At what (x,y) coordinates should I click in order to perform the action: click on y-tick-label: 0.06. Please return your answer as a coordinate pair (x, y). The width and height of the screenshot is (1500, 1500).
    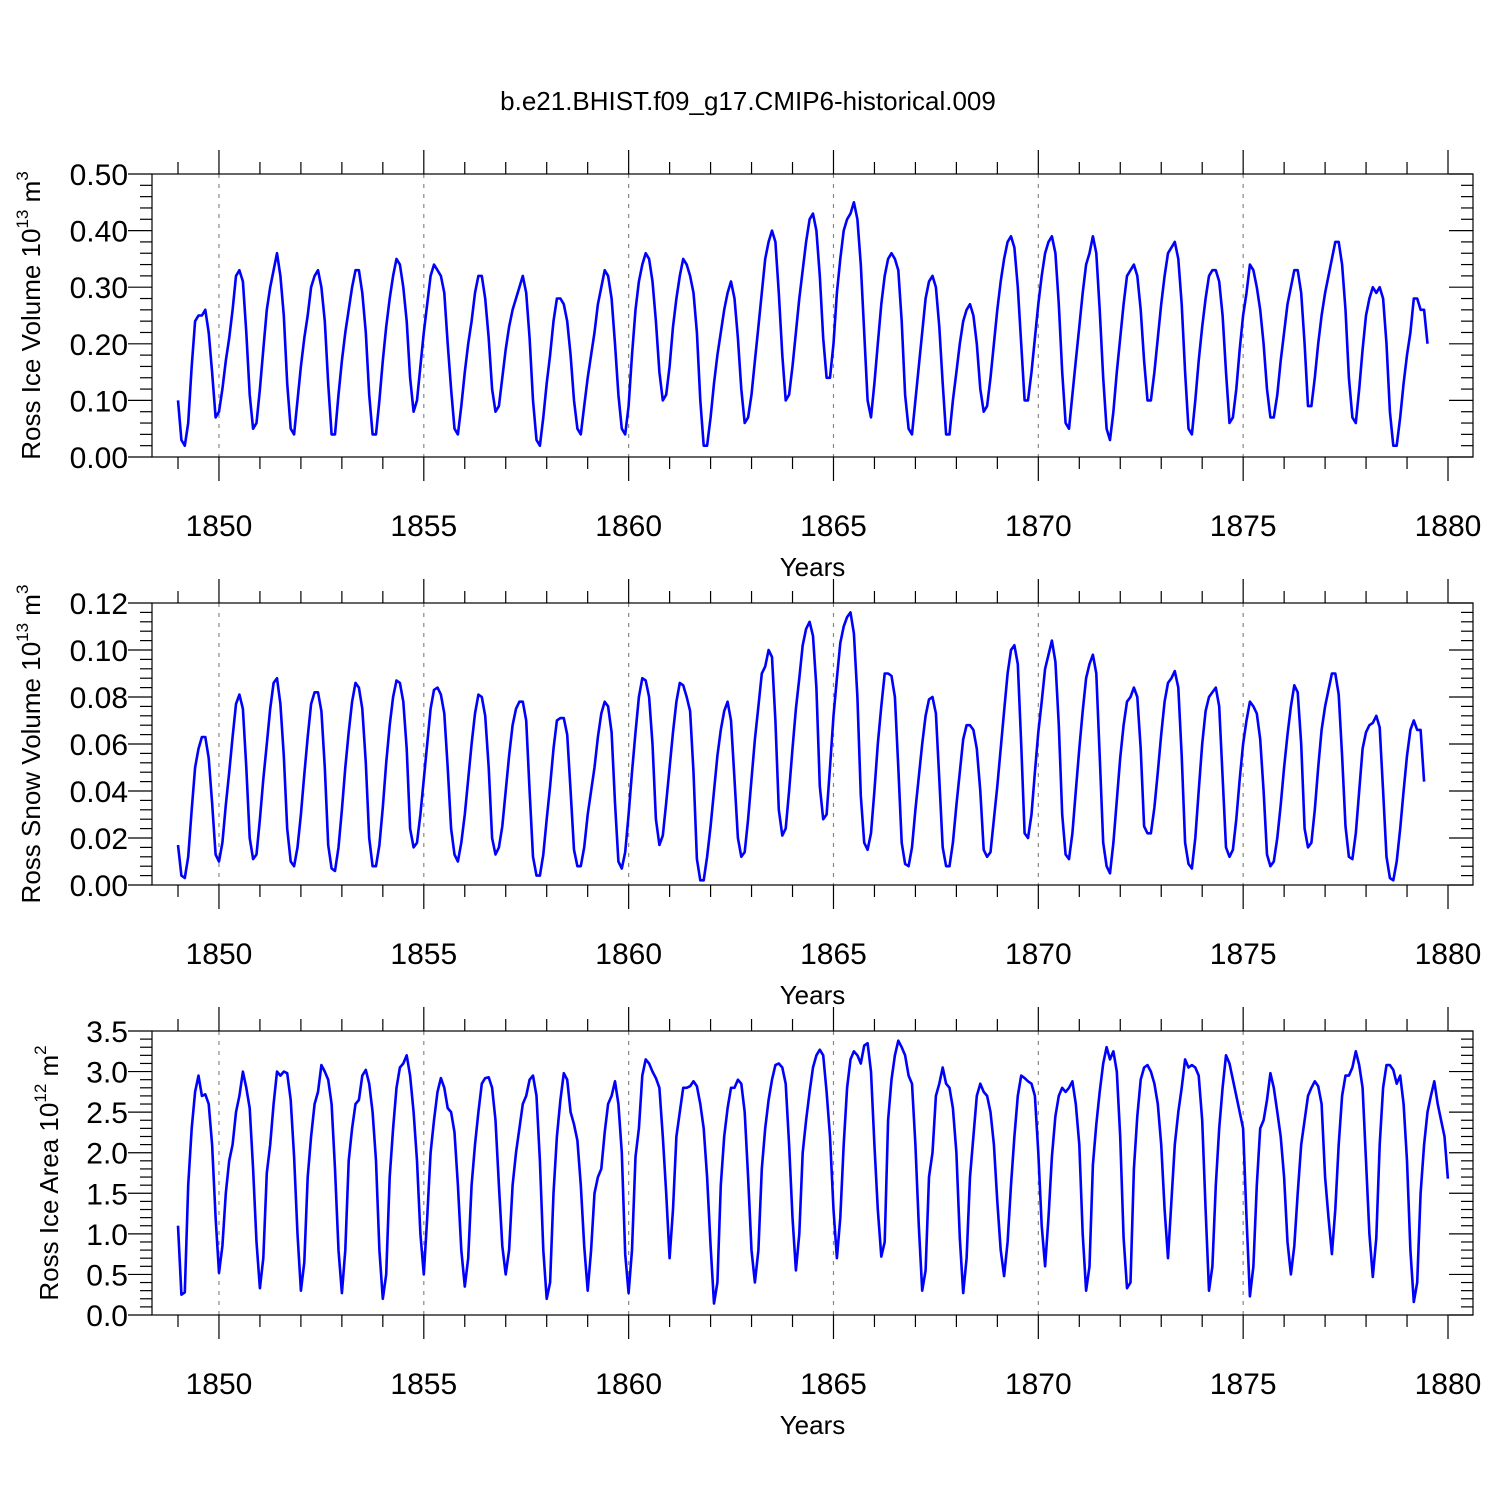
    Looking at the image, I should click on (99, 745).